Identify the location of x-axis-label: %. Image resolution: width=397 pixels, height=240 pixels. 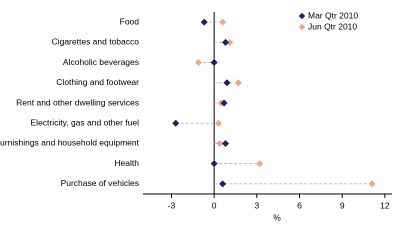
(277, 217).